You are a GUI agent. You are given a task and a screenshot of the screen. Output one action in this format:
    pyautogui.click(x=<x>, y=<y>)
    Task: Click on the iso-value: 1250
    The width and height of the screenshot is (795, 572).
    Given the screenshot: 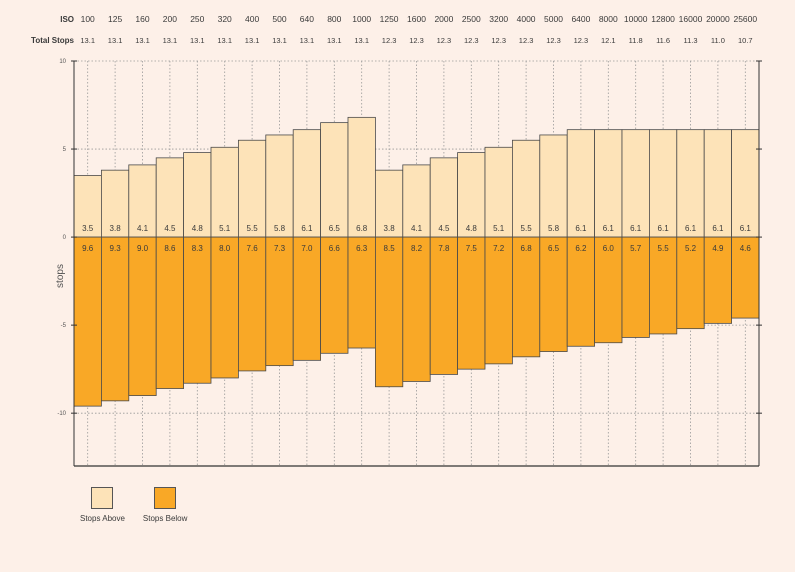 What is the action you would take?
    pyautogui.click(x=389, y=19)
    